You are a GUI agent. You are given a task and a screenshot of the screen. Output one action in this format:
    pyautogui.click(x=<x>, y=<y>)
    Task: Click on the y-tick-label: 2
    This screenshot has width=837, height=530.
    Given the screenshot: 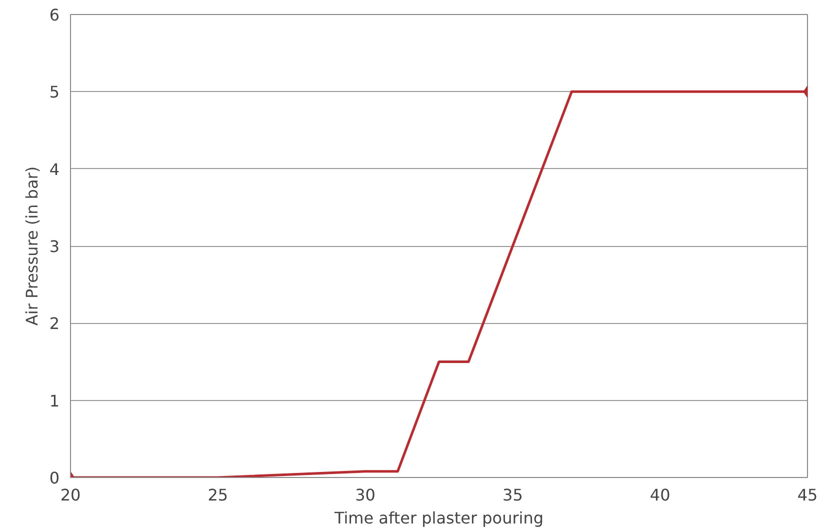 What is the action you would take?
    pyautogui.click(x=54, y=324)
    